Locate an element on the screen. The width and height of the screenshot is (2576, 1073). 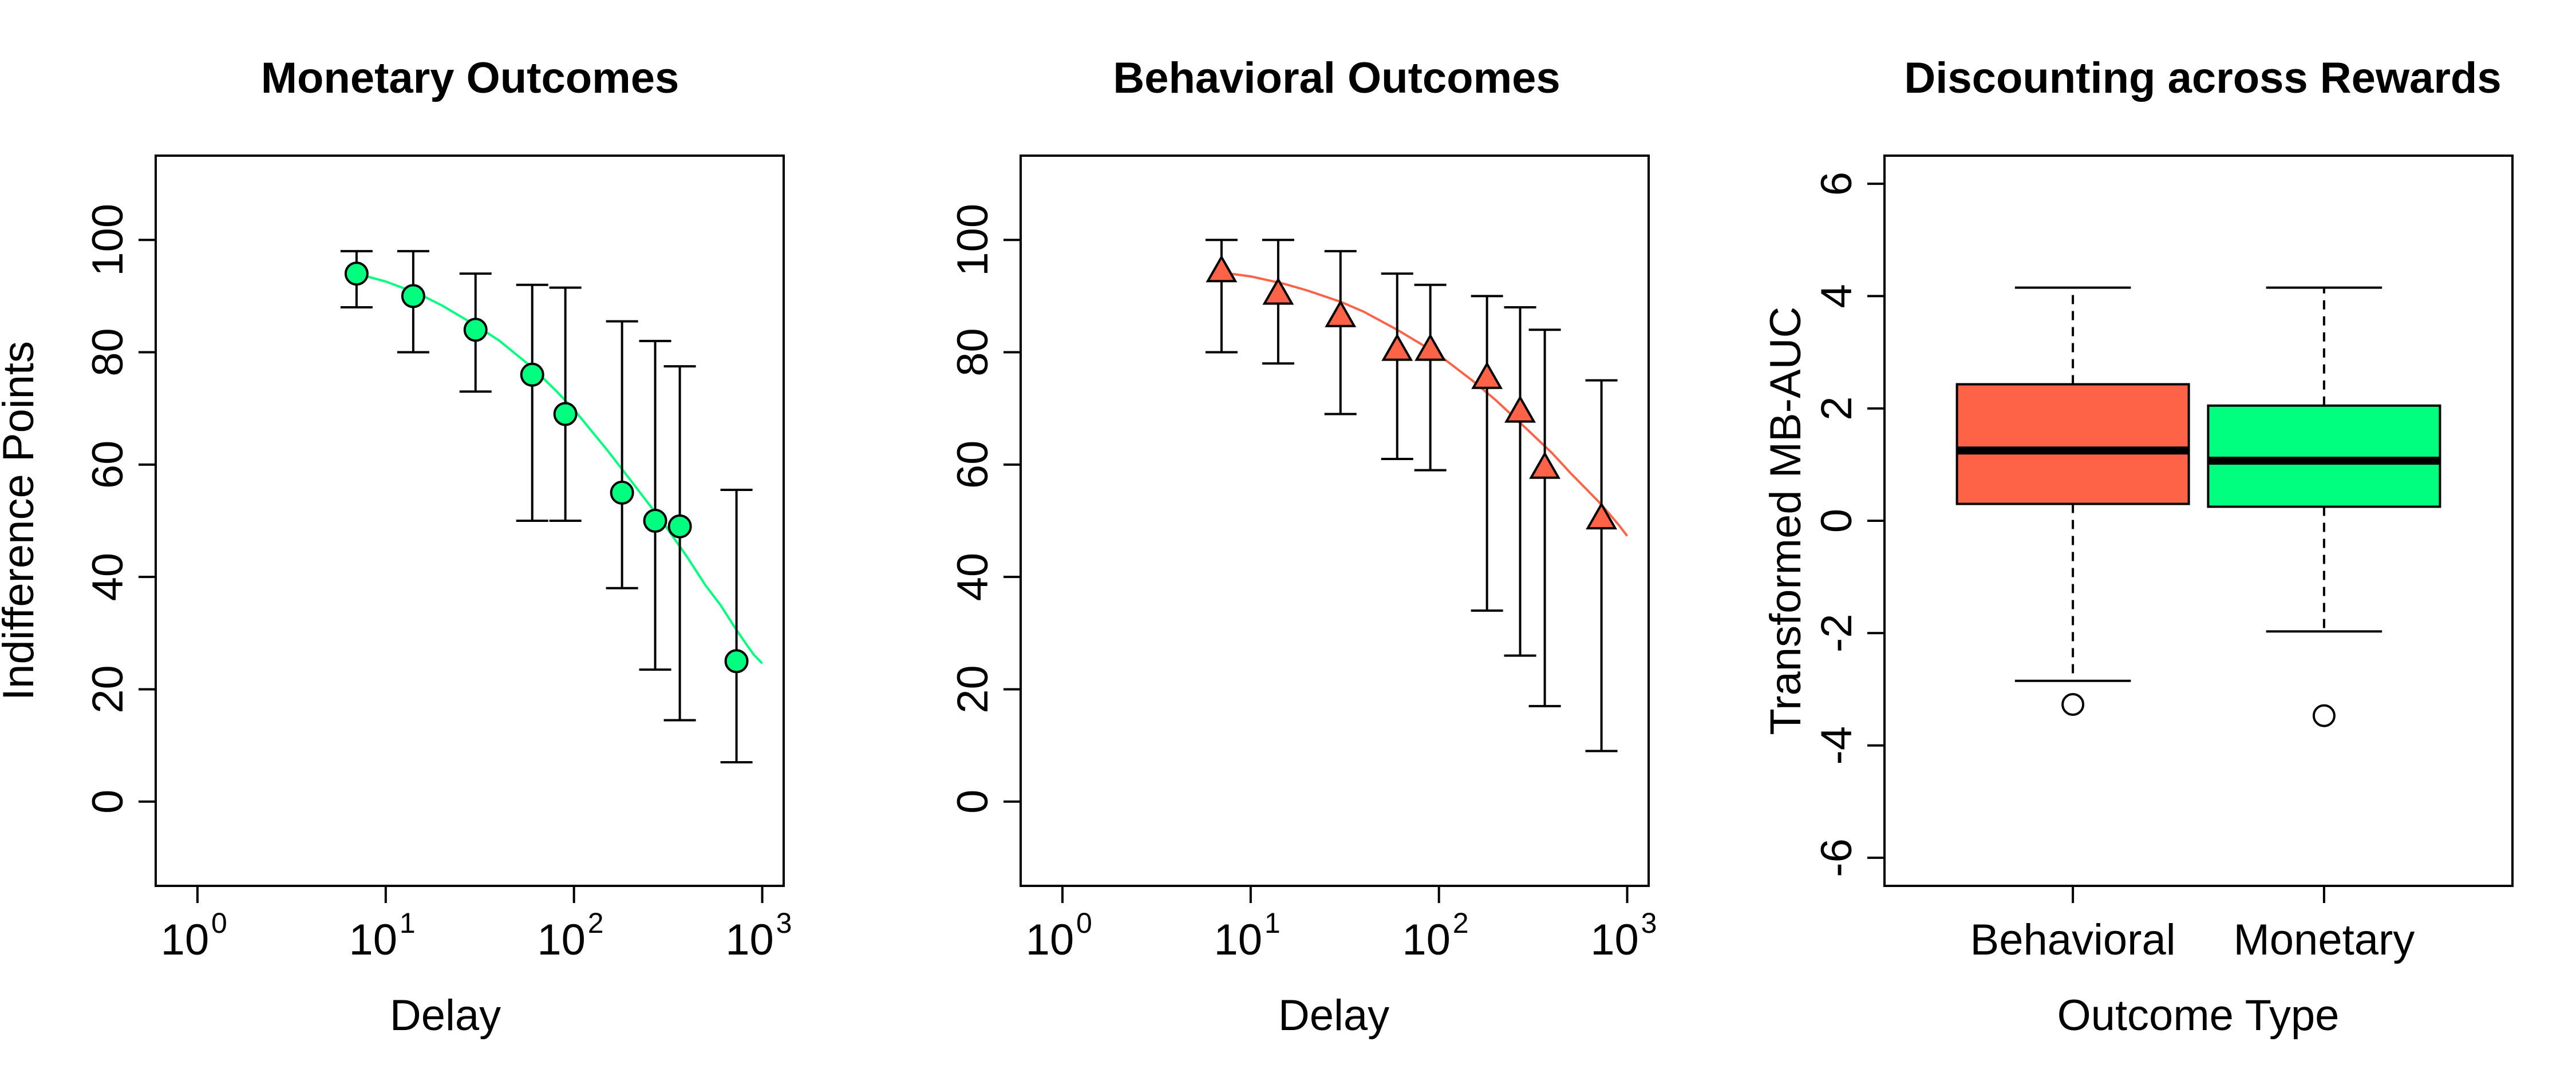
y-axis: -6 -4 -2 0 2 4 6 is located at coordinates (1849, 524).